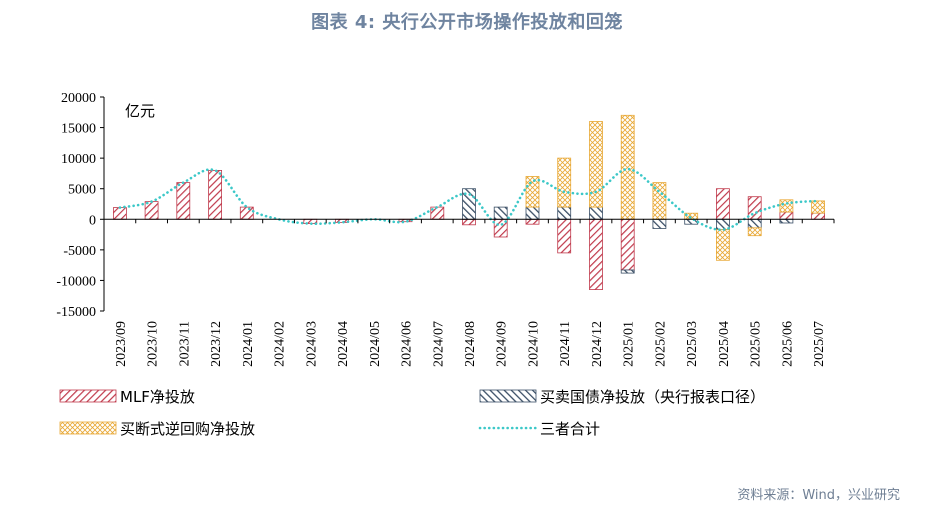 The image size is (934, 508). I want to click on line-series-total, so click(469, 199).